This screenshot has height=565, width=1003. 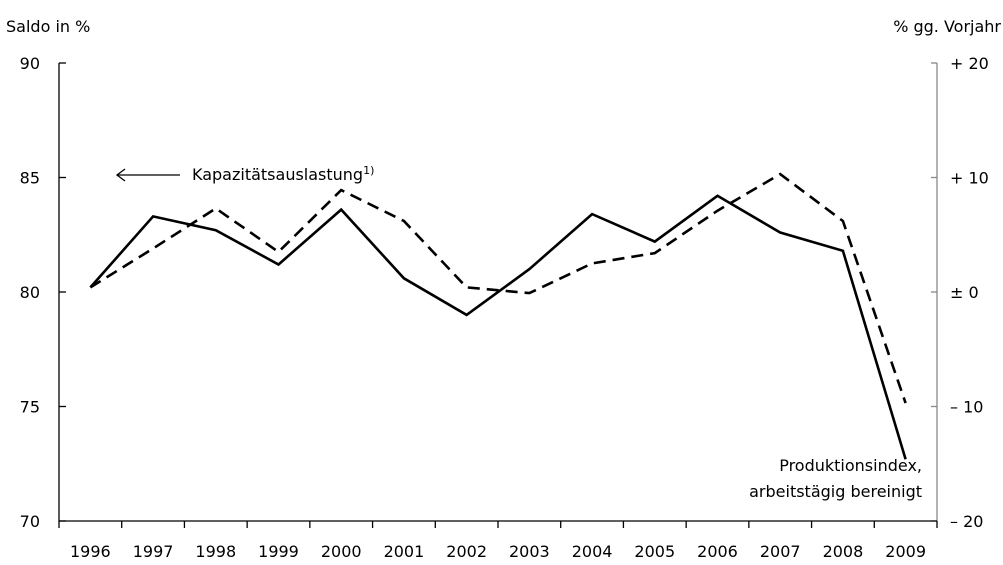 What do you see at coordinates (90, 551) in the screenshot?
I see `x-tick-label: 1996` at bounding box center [90, 551].